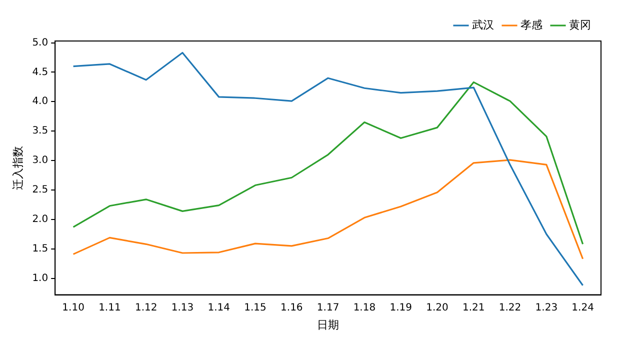 The width and height of the screenshot is (619, 342). I want to click on x-tick-label: 1.17, so click(328, 308).